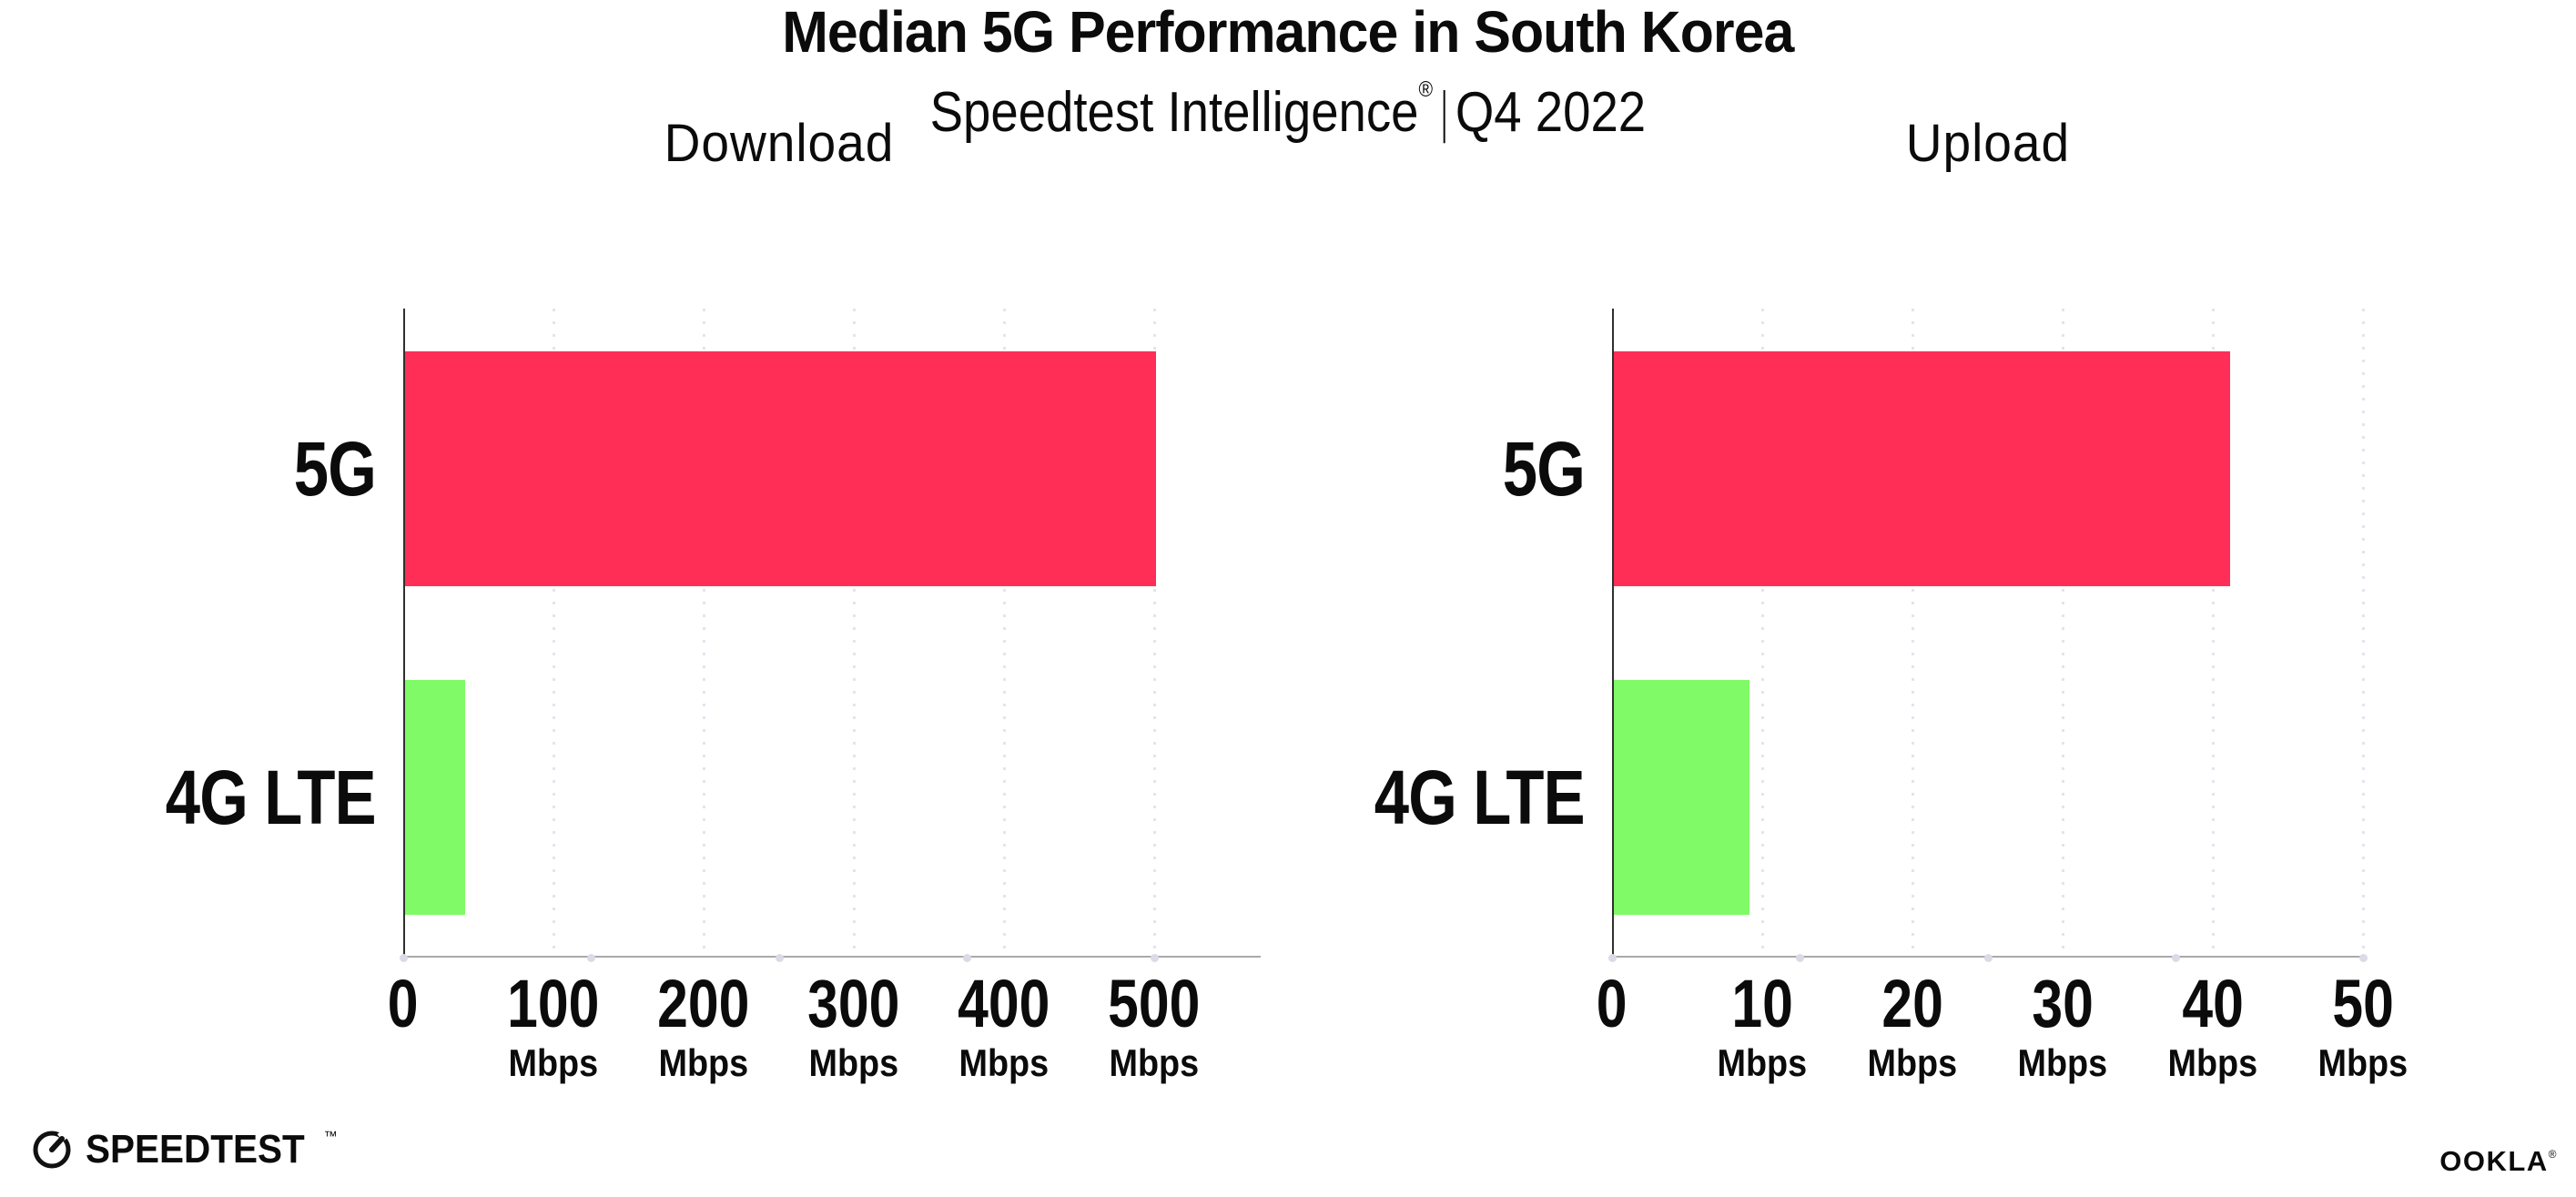 This screenshot has width=2576, height=1197. What do you see at coordinates (1681, 798) in the screenshot?
I see `bar-4g-lte` at bounding box center [1681, 798].